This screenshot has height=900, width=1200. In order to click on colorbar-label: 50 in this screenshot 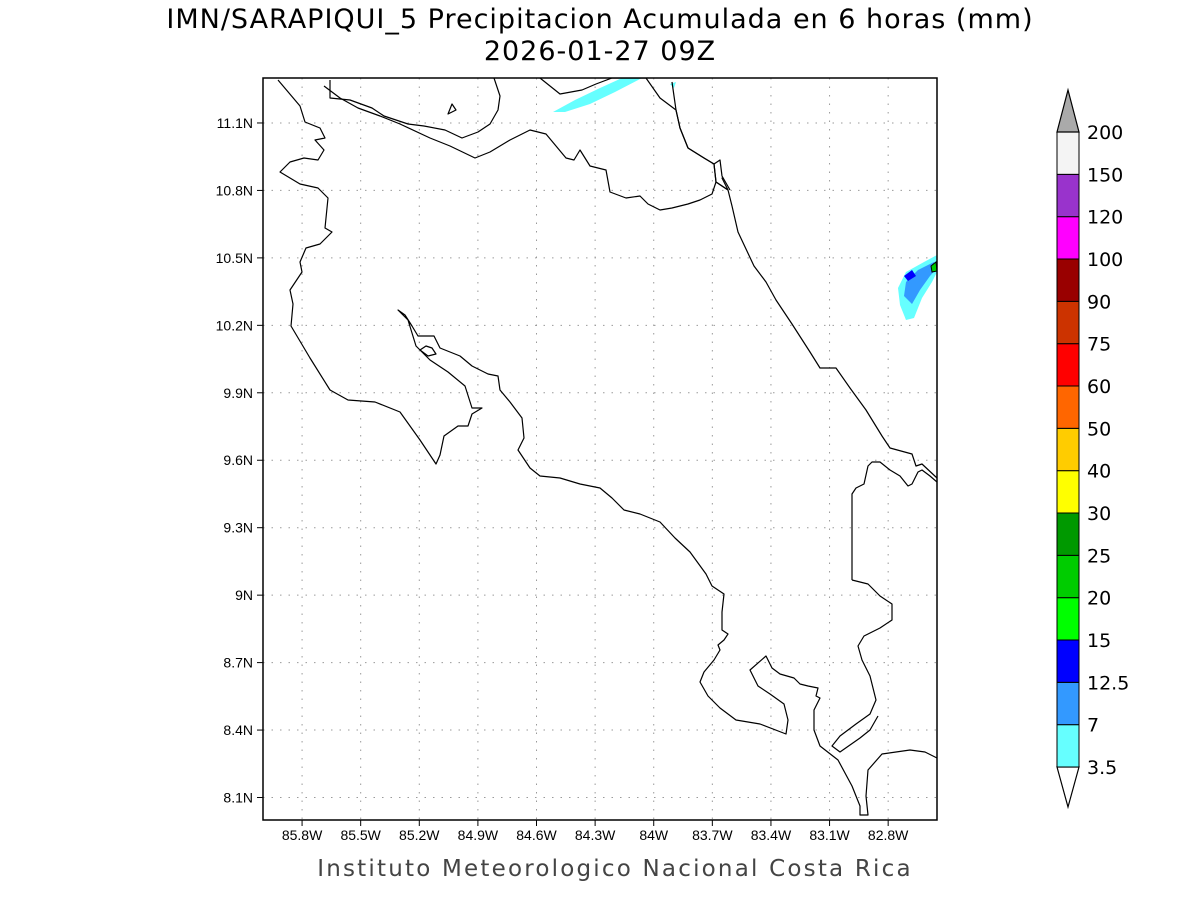, I will do `click(1099, 429)`.